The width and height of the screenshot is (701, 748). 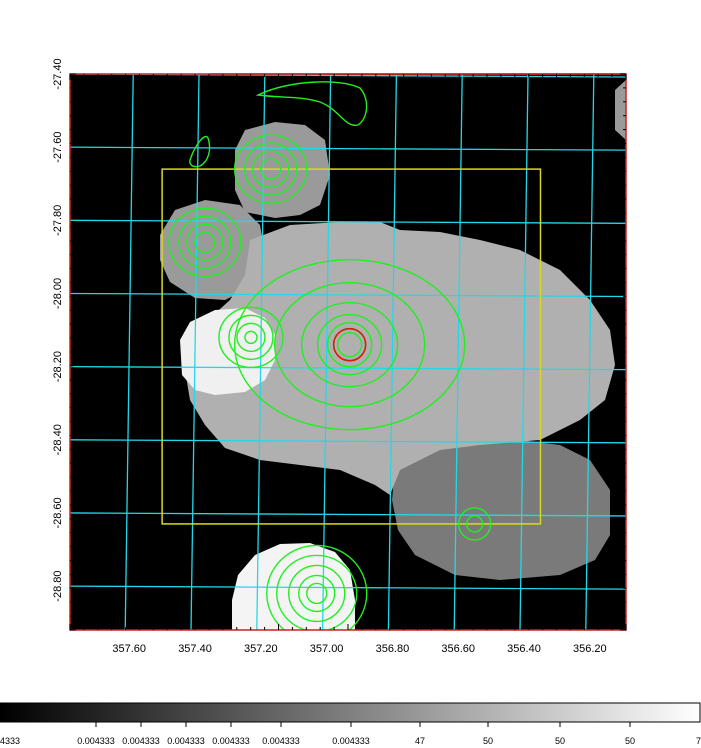 I want to click on southeast-cloud-region, so click(x=501, y=510).